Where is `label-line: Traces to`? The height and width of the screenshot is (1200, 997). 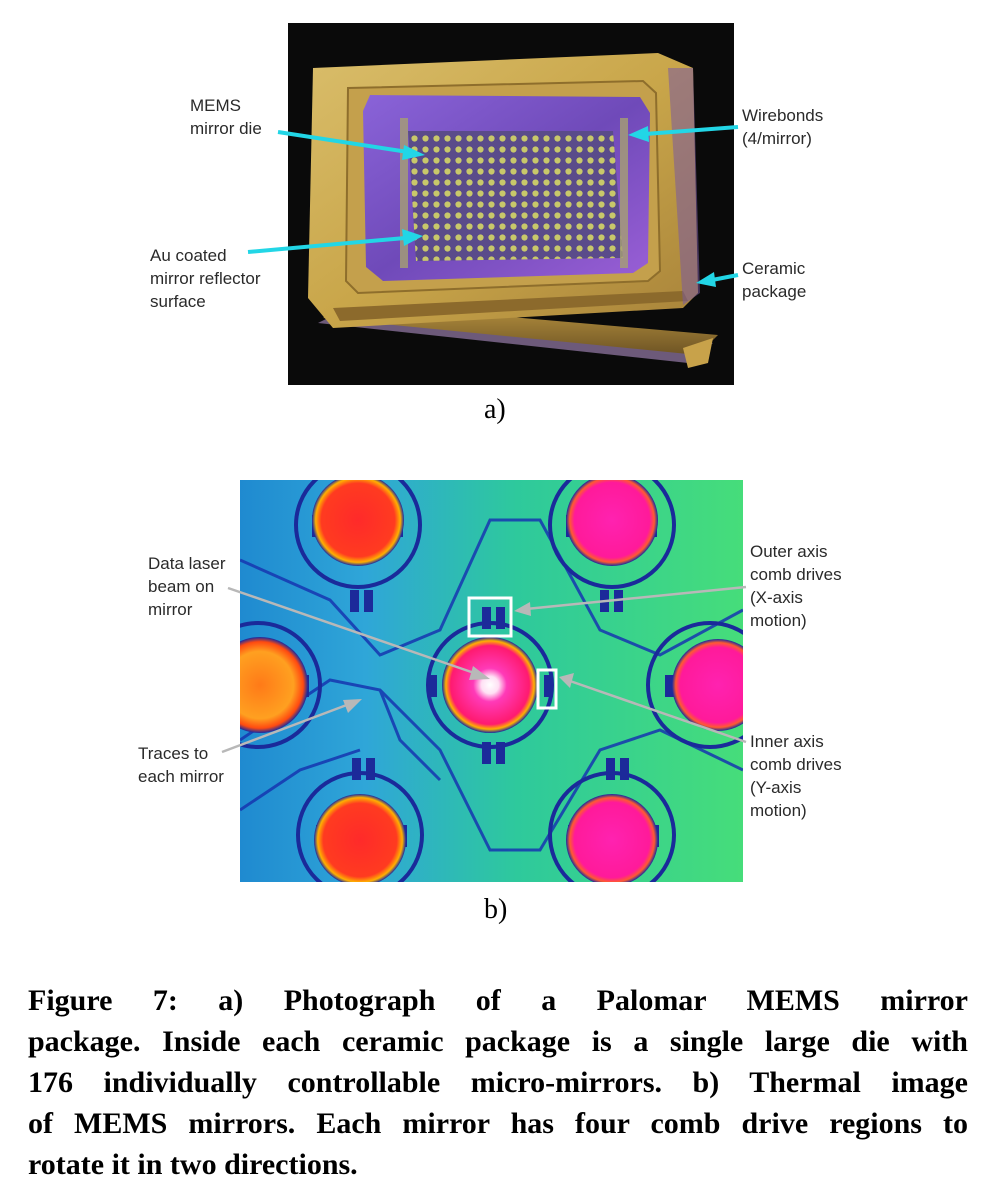 label-line: Traces to is located at coordinates (173, 753).